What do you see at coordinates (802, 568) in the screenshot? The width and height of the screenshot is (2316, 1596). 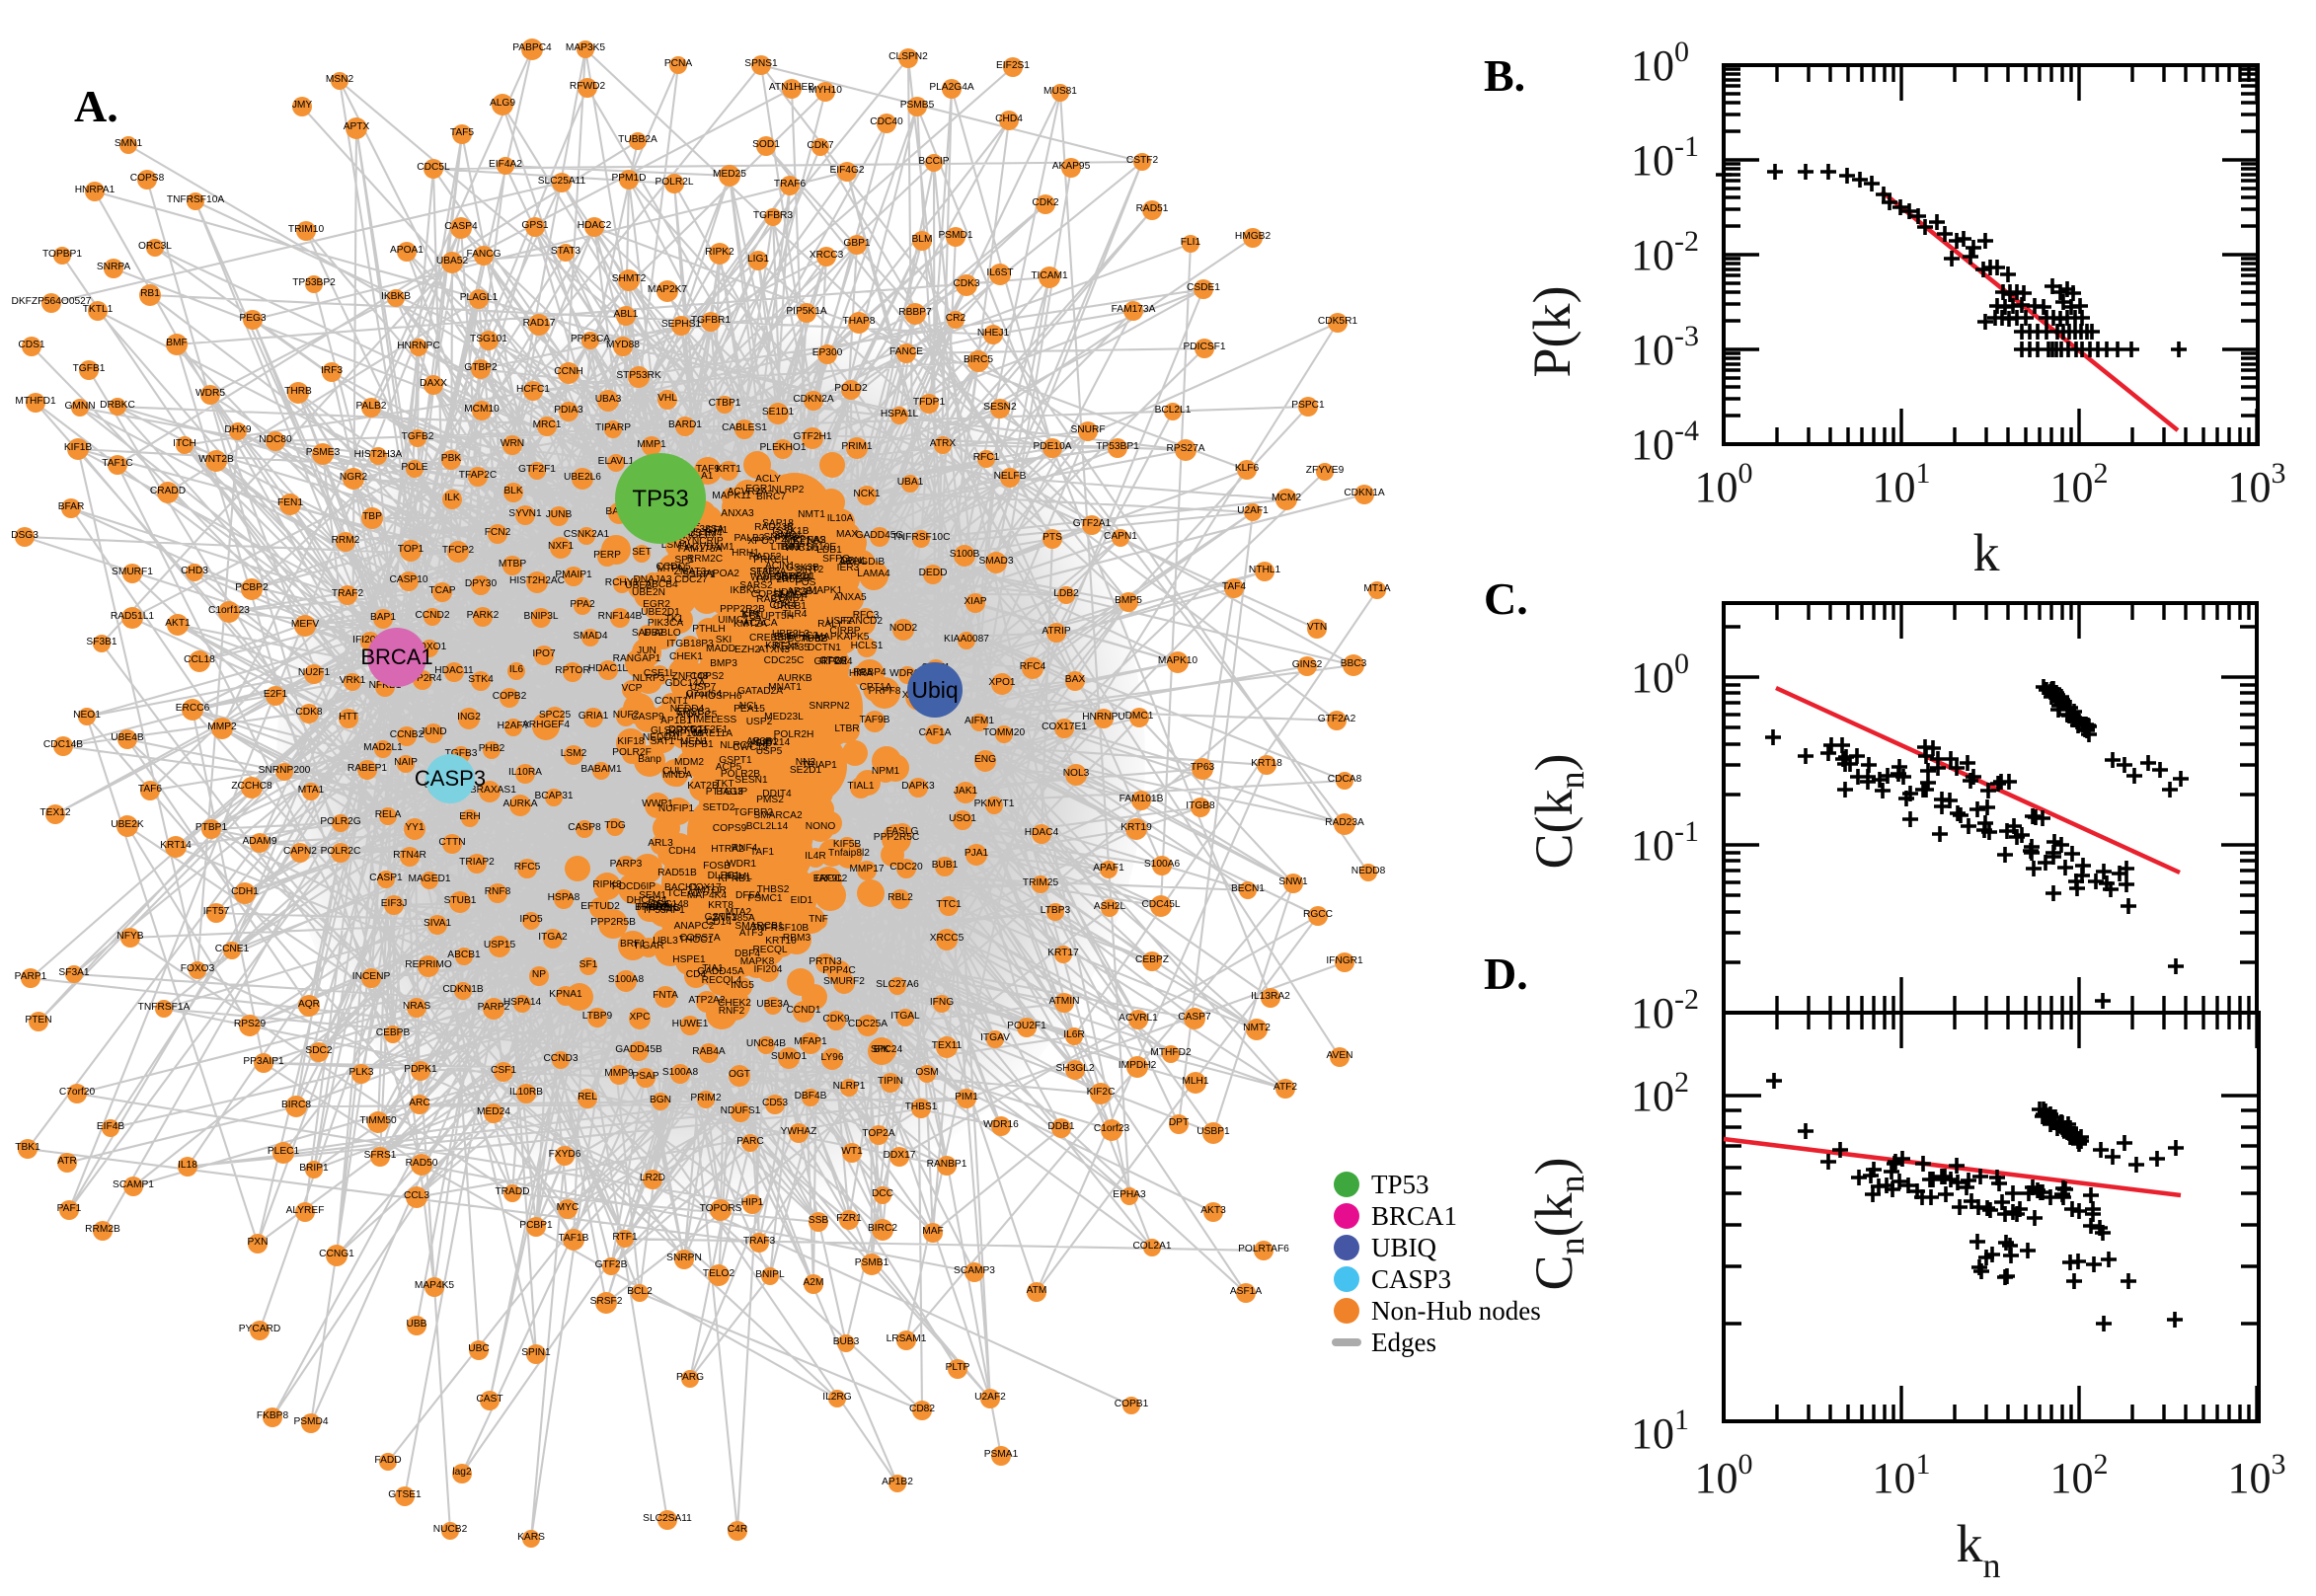 I see `svg-text: GSK3B` at bounding box center [802, 568].